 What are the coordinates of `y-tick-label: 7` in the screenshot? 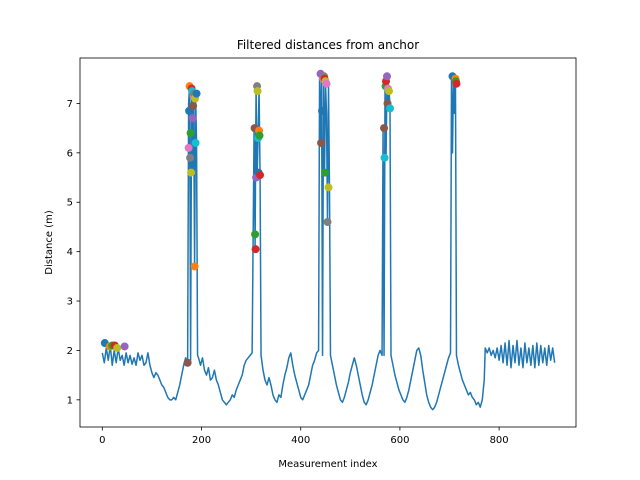 It's located at (70, 104).